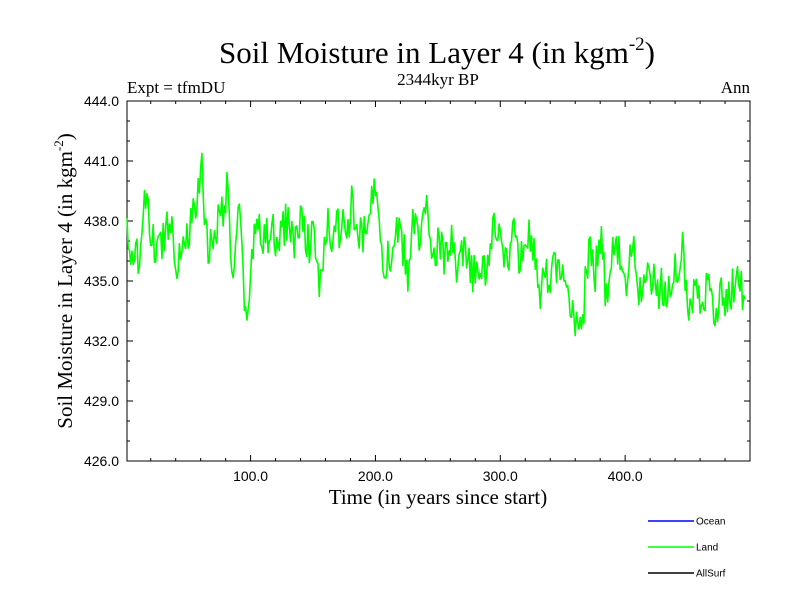 Image resolution: width=800 pixels, height=600 pixels. What do you see at coordinates (438, 79) in the screenshot?
I see `subtitle-center: 2344kyr BP` at bounding box center [438, 79].